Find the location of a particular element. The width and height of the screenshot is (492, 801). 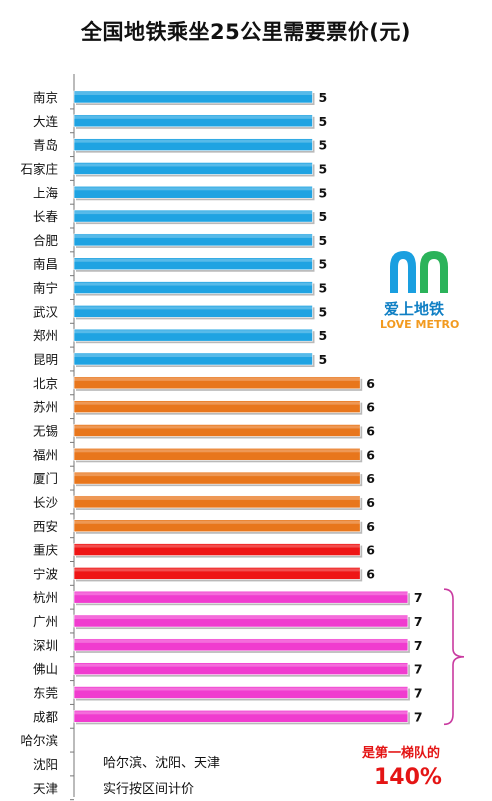

category-label: 北京 is located at coordinates (45, 383).